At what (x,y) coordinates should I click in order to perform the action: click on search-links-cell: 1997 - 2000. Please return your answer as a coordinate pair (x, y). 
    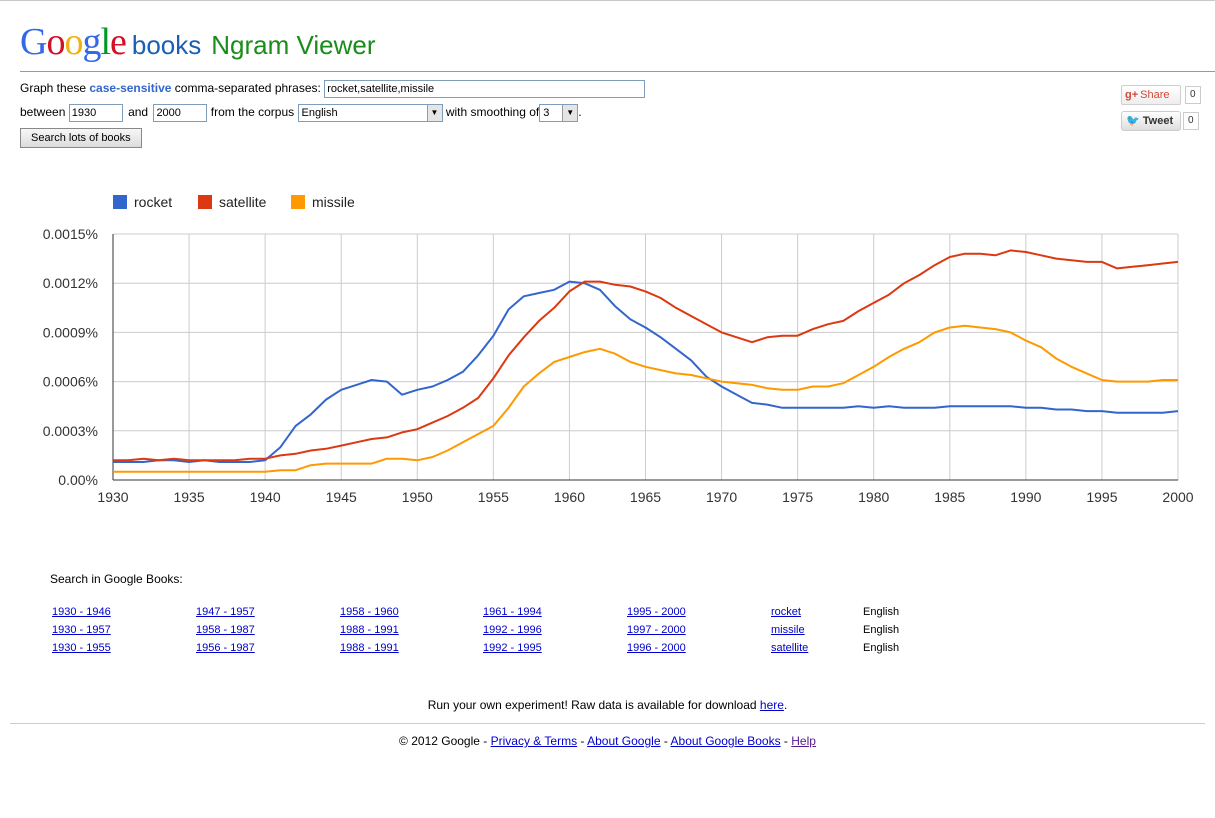
    Looking at the image, I should click on (699, 630).